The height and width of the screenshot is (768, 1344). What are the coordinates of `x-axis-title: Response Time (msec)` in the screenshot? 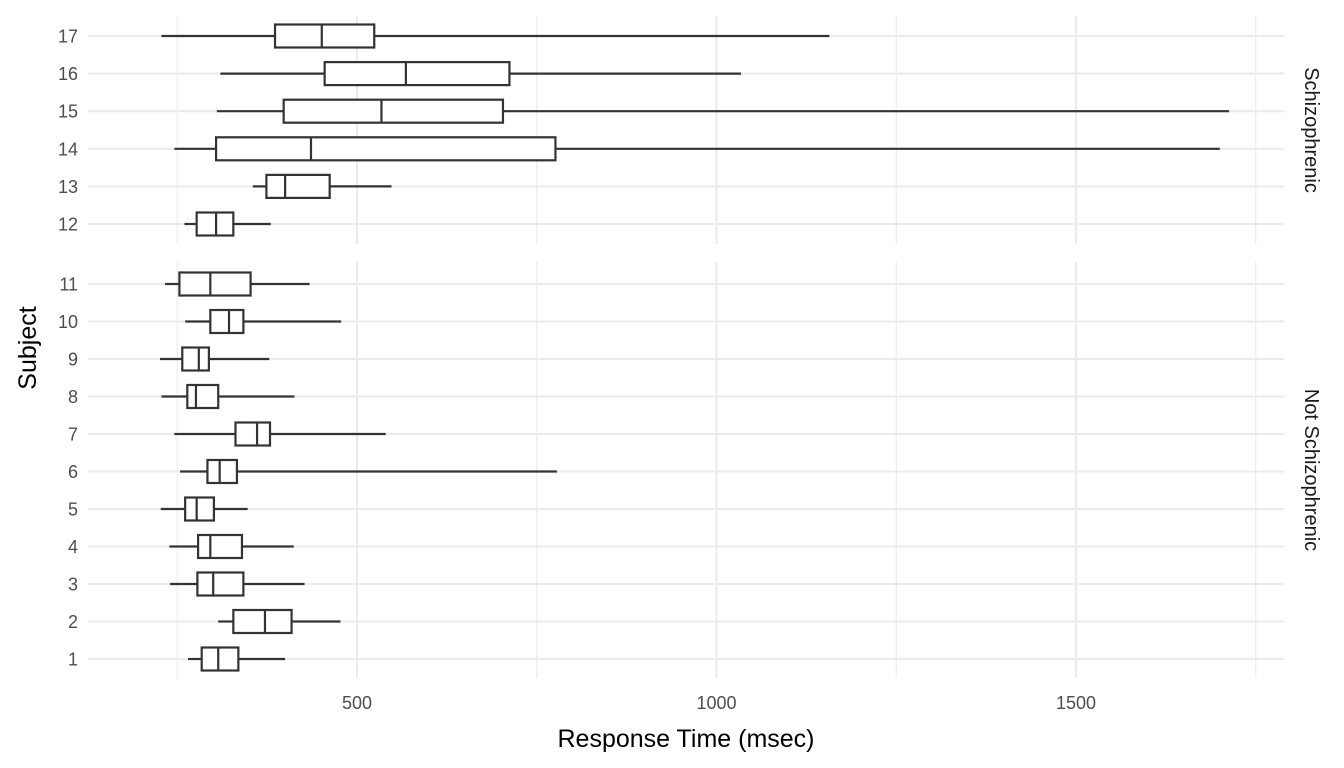 It's located at (685, 739).